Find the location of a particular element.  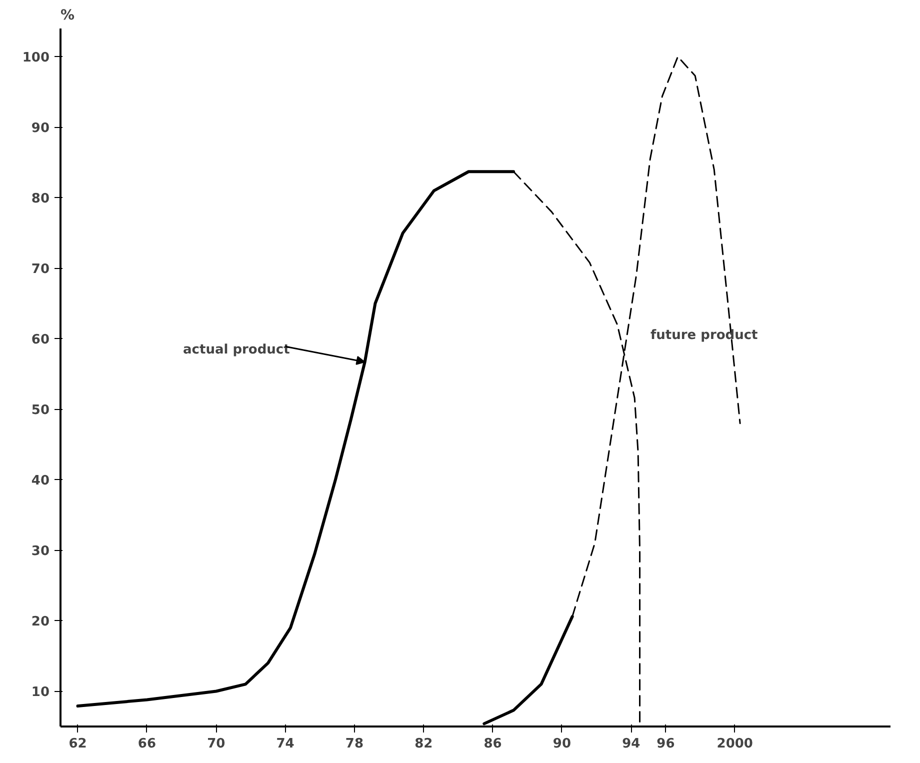

x-tick-label: 94 is located at coordinates (631, 744).